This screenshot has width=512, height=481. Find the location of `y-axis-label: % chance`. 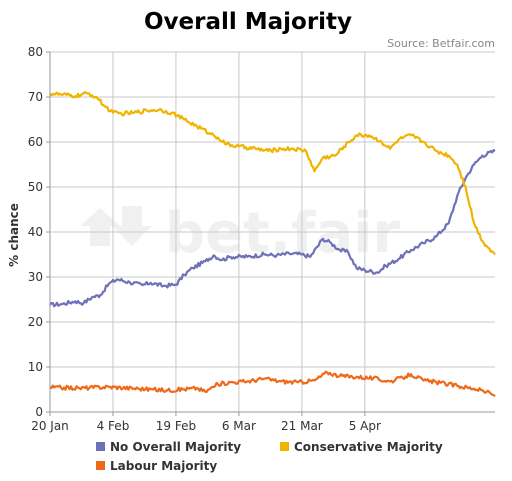

y-axis-label: % chance is located at coordinates (14, 235).